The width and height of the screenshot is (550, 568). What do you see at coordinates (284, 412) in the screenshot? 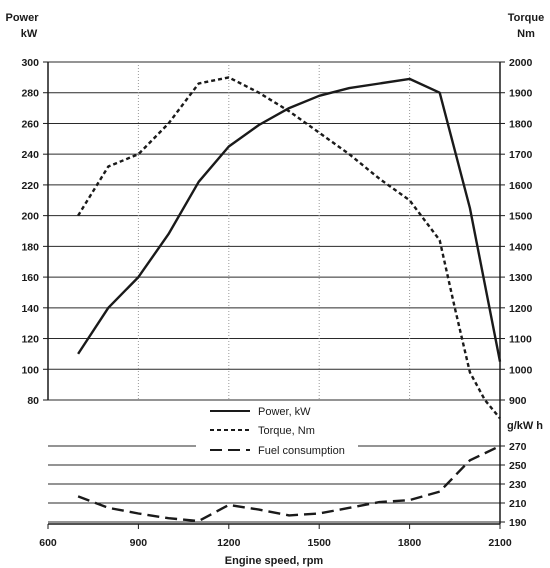
I see `legend-power-label: Power, kW` at bounding box center [284, 412].